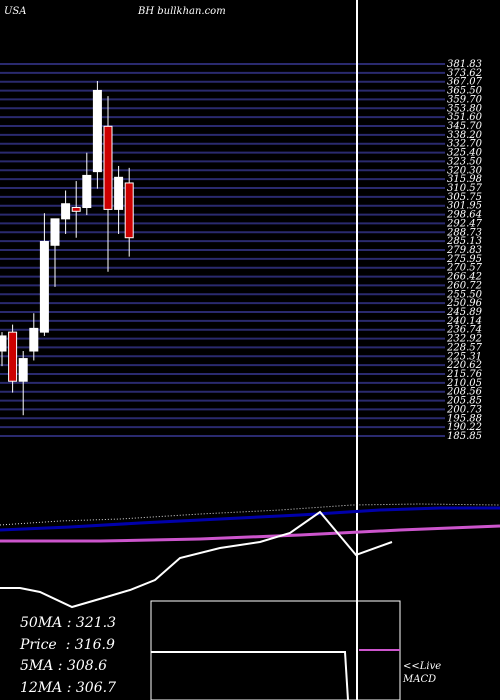  I want to click on price-label: 285.13, so click(464, 241).